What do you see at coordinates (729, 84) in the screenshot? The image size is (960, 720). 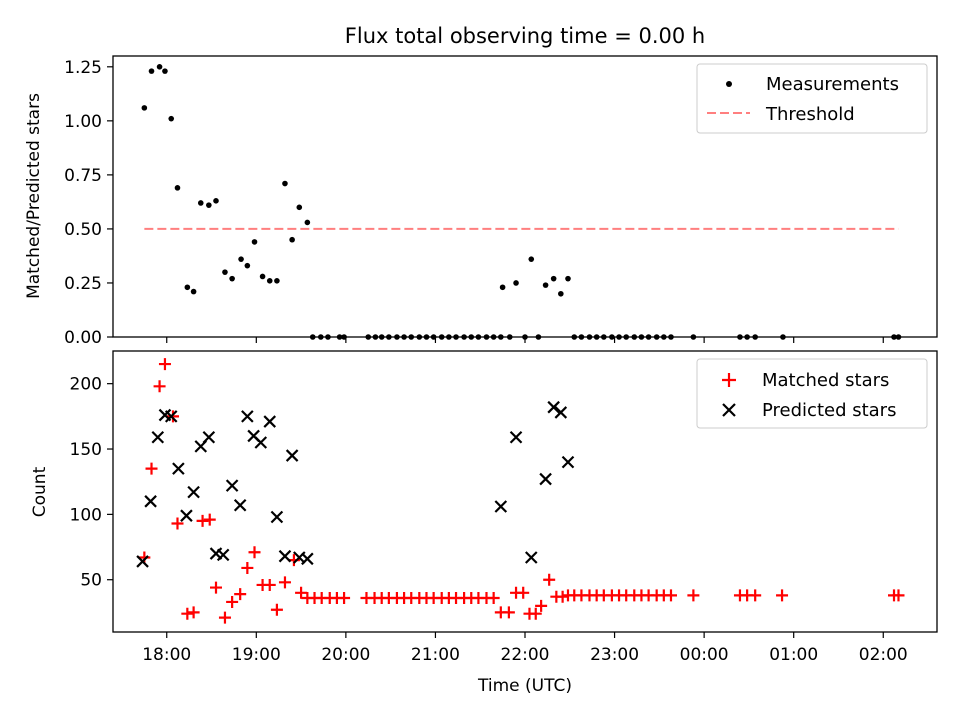 I see `legend-measurements-marker` at bounding box center [729, 84].